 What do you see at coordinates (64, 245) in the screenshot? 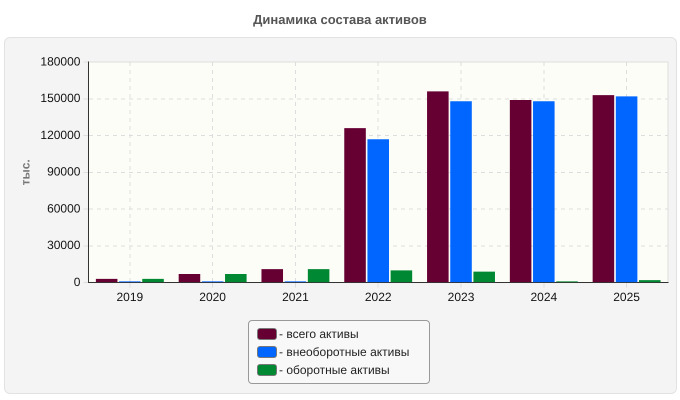
I see `y-tick-label: 30000` at bounding box center [64, 245].